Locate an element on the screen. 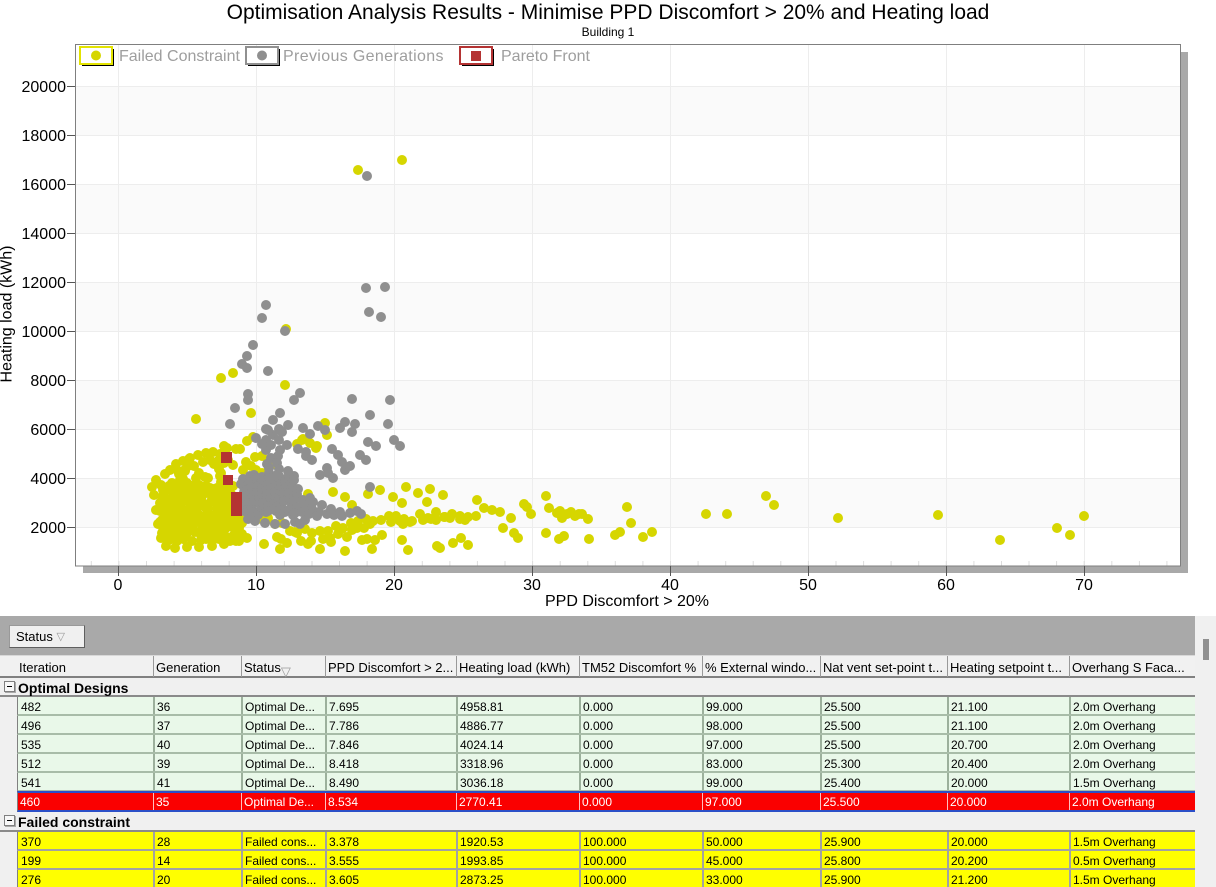 The height and width of the screenshot is (887, 1216). svg-text: PPD Discomfort > 20% is located at coordinates (627, 601).